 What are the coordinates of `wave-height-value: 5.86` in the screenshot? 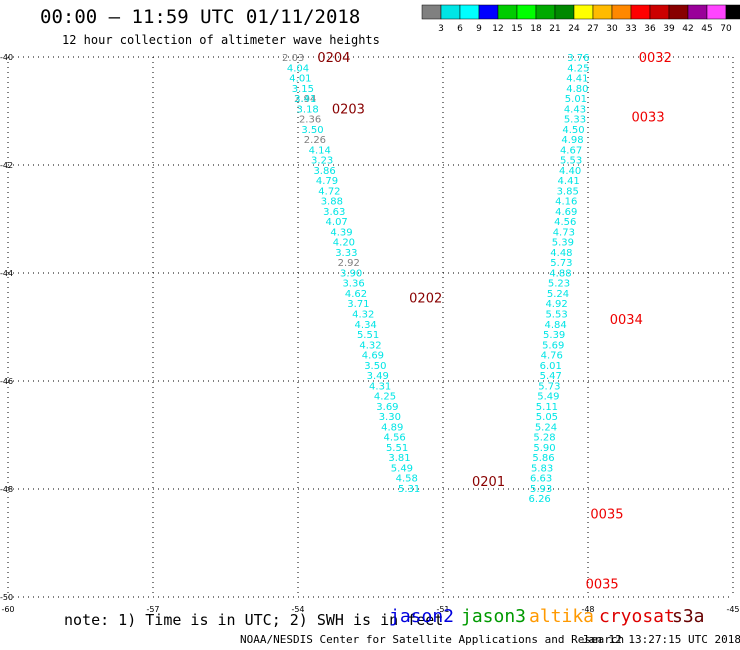 It's located at (543, 458).